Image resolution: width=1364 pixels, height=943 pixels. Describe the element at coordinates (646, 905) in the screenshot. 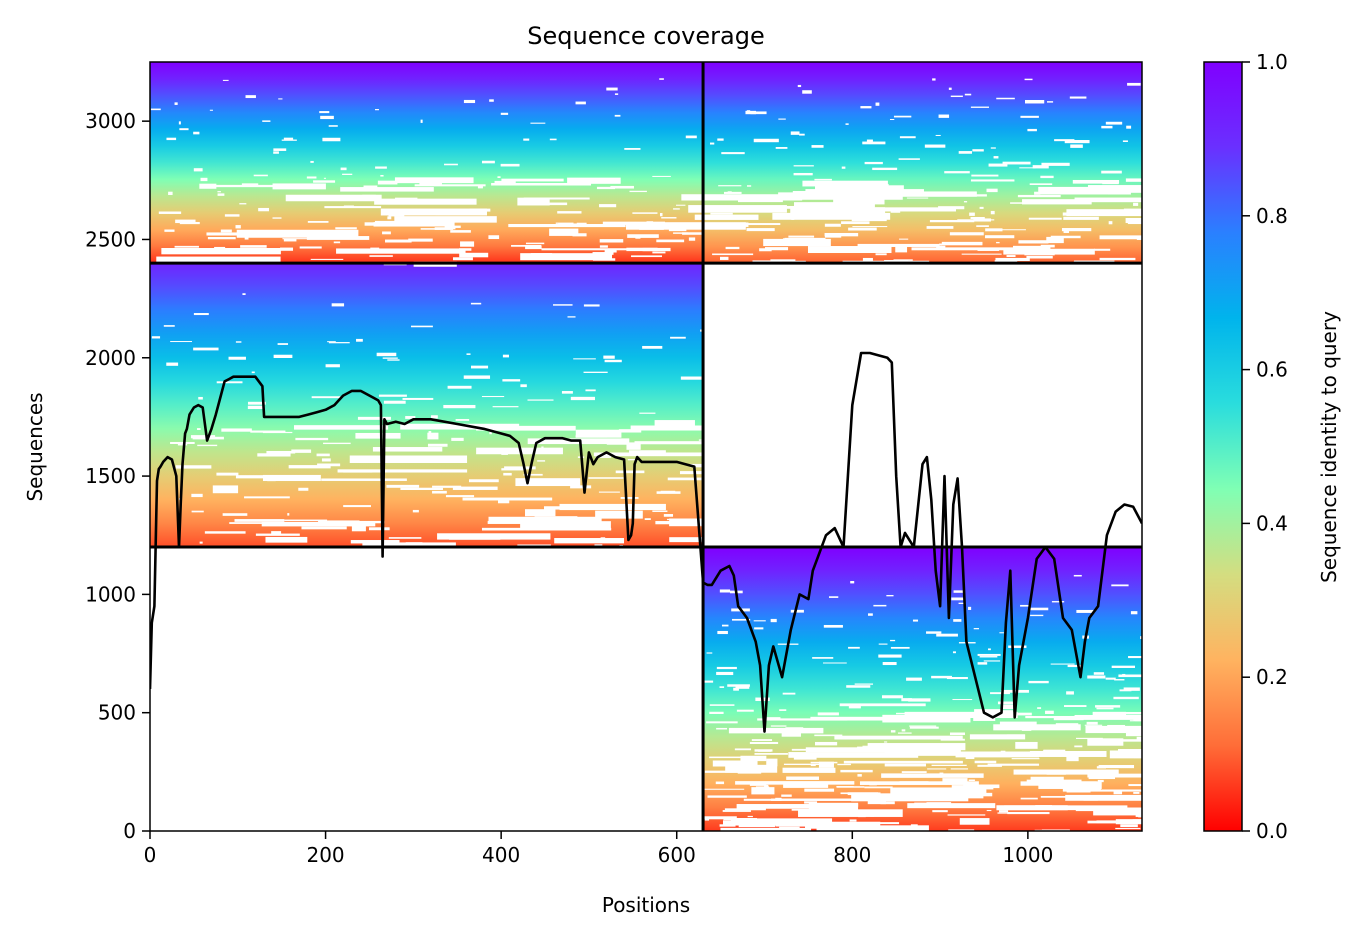

I see `x-axis-label: Positions` at that location.